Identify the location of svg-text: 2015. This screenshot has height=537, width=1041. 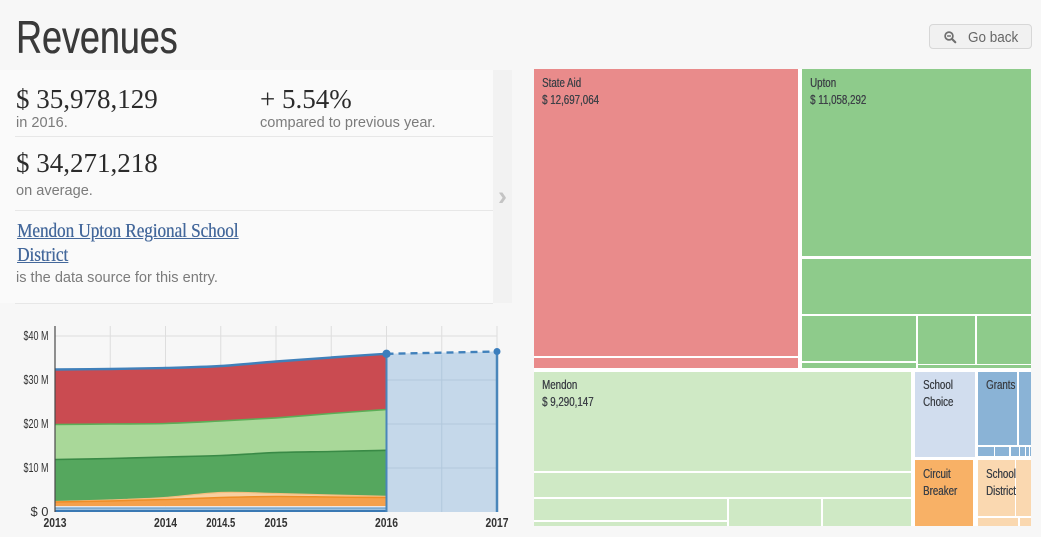
(276, 523).